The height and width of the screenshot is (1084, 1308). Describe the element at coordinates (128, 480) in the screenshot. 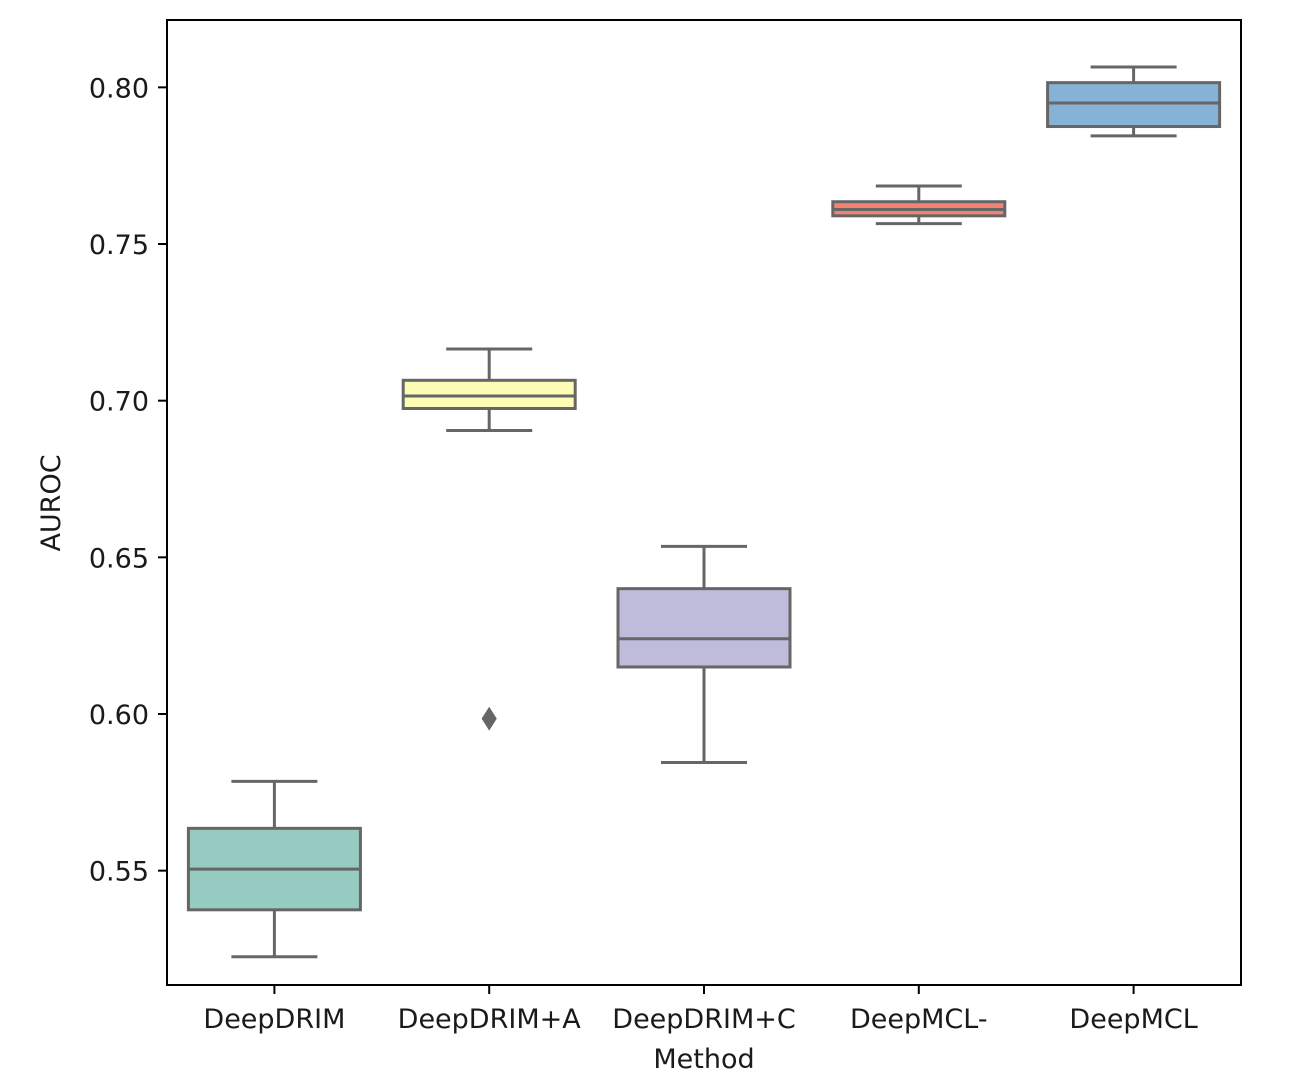

I see `y-axis: 0.55 0.60 0.65 0.70 0.75 0.80` at that location.